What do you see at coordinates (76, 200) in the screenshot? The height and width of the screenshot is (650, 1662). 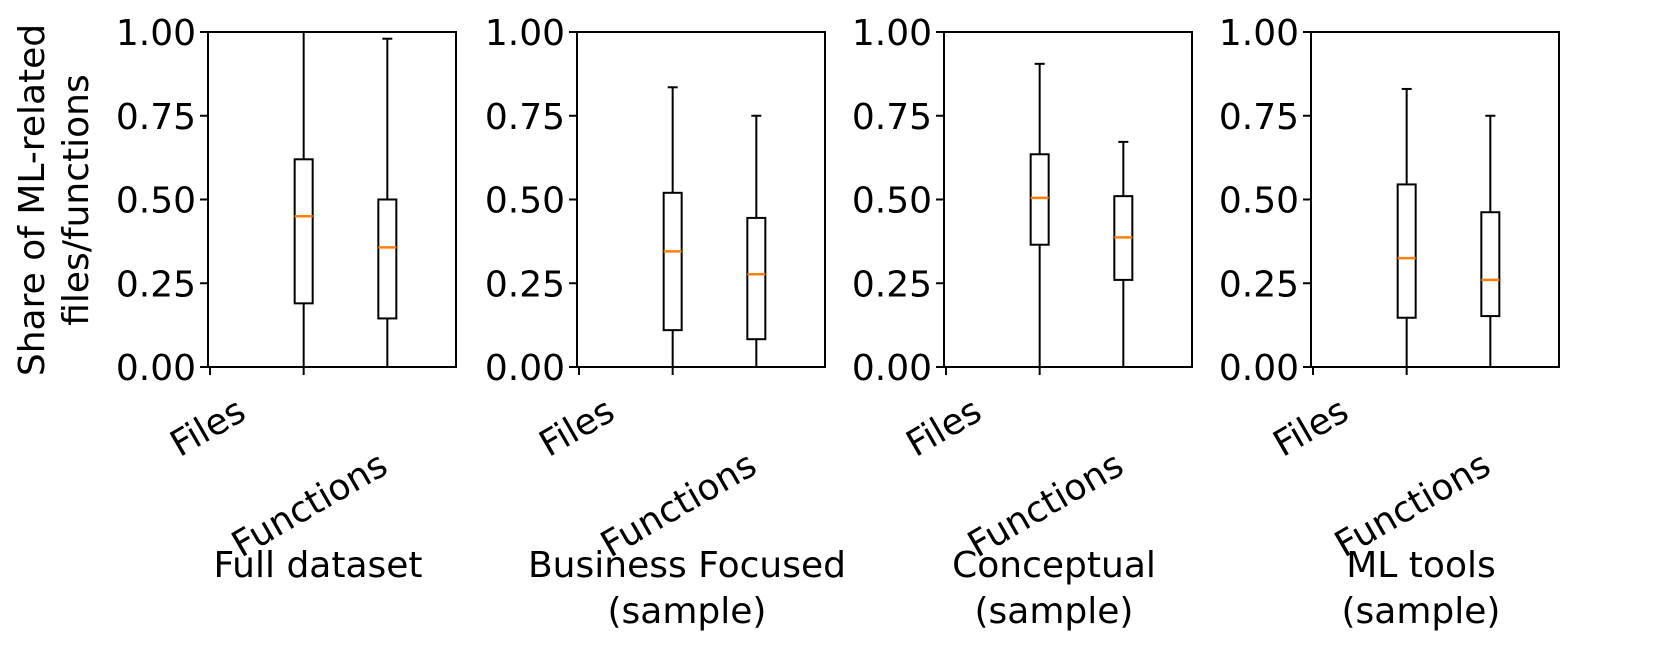 I see `y-axis-label-line: files/functions` at bounding box center [76, 200].